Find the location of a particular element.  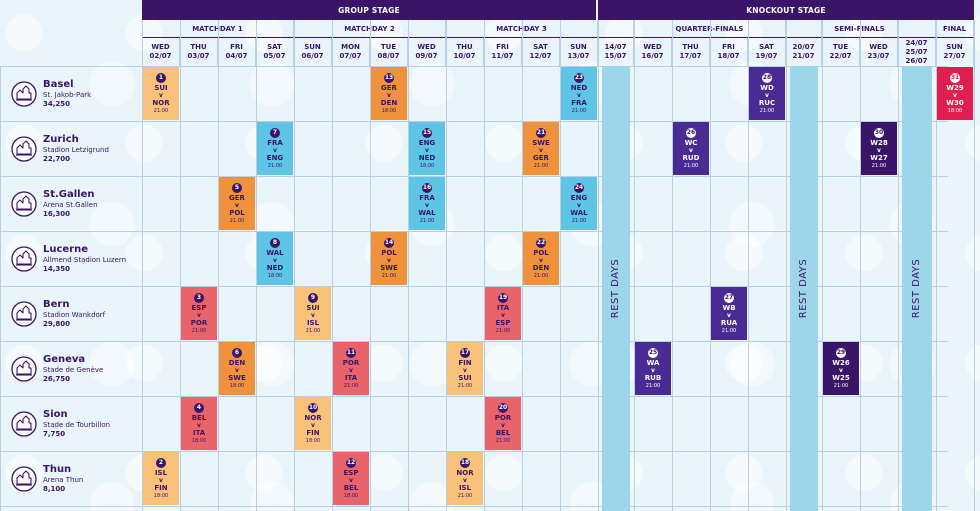

match-number: 26 is located at coordinates (691, 132).